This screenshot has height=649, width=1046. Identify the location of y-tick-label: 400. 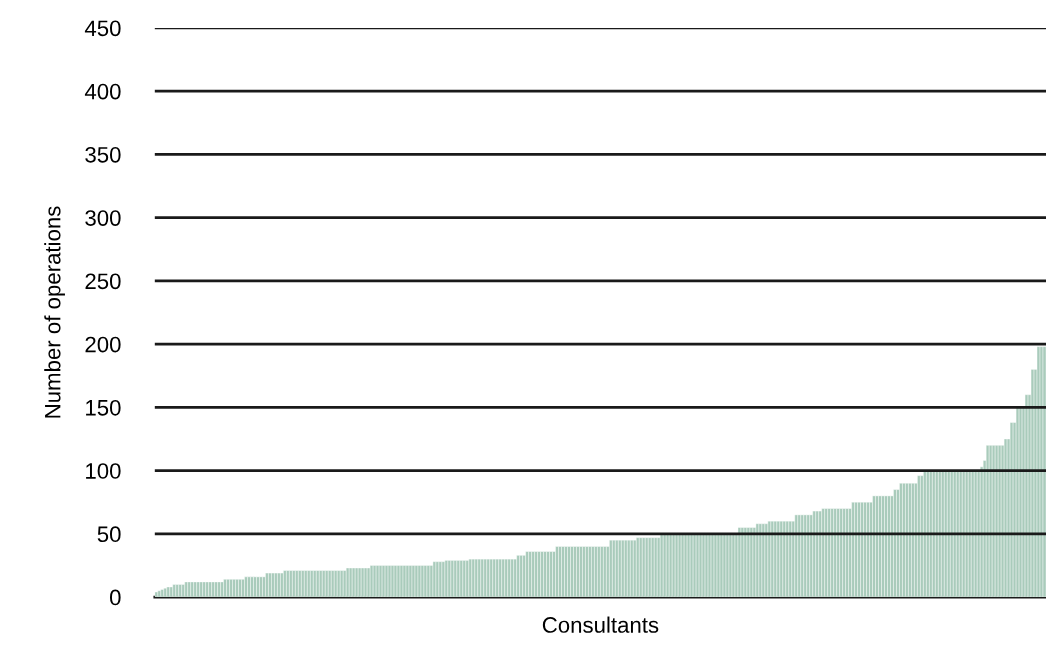
(102, 91).